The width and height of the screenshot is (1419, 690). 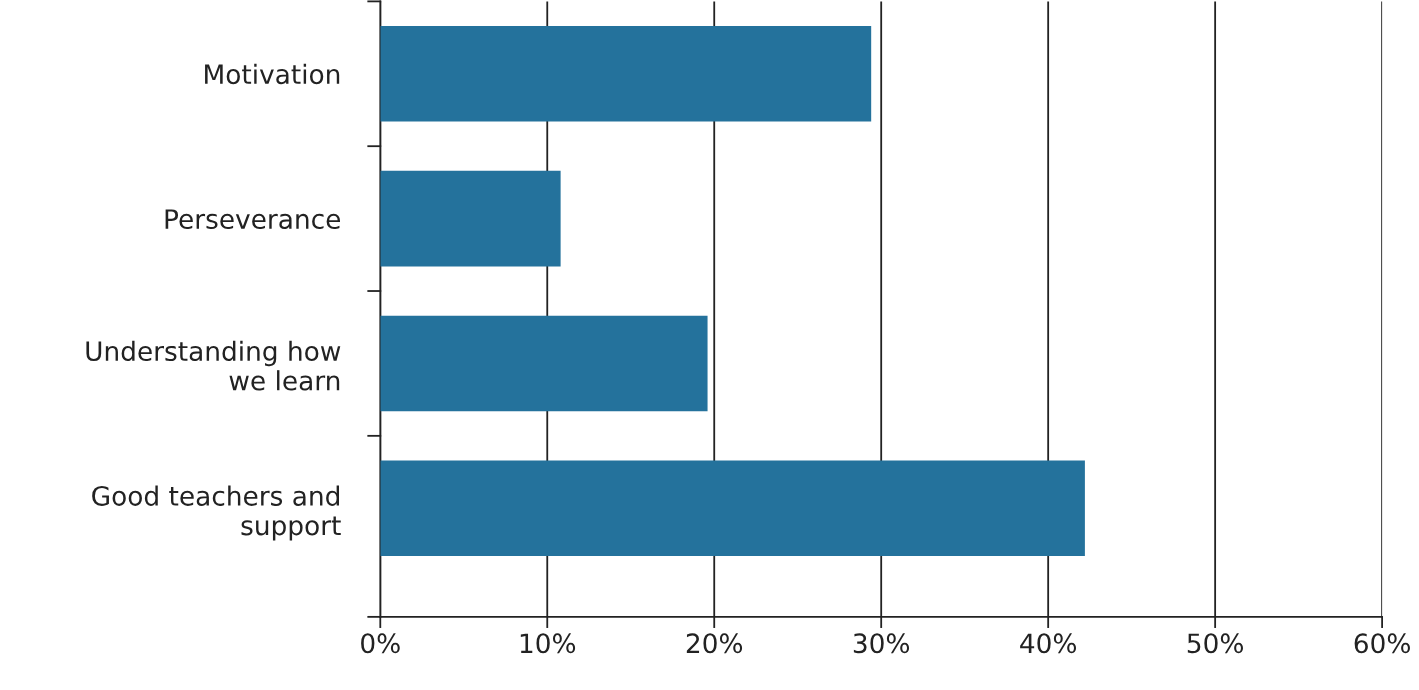 I want to click on x-tick-label: 30%, so click(x=881, y=643).